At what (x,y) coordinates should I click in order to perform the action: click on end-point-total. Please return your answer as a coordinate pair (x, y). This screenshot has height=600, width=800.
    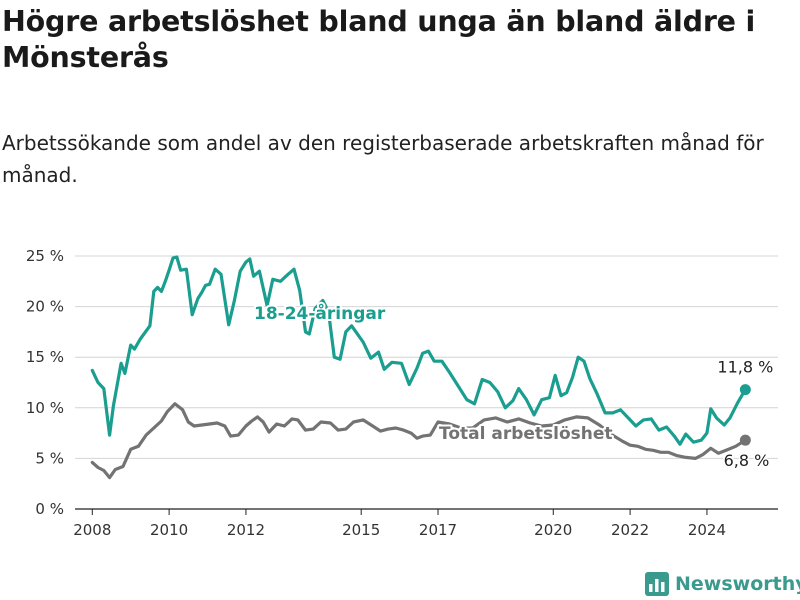
    Looking at the image, I should click on (745, 440).